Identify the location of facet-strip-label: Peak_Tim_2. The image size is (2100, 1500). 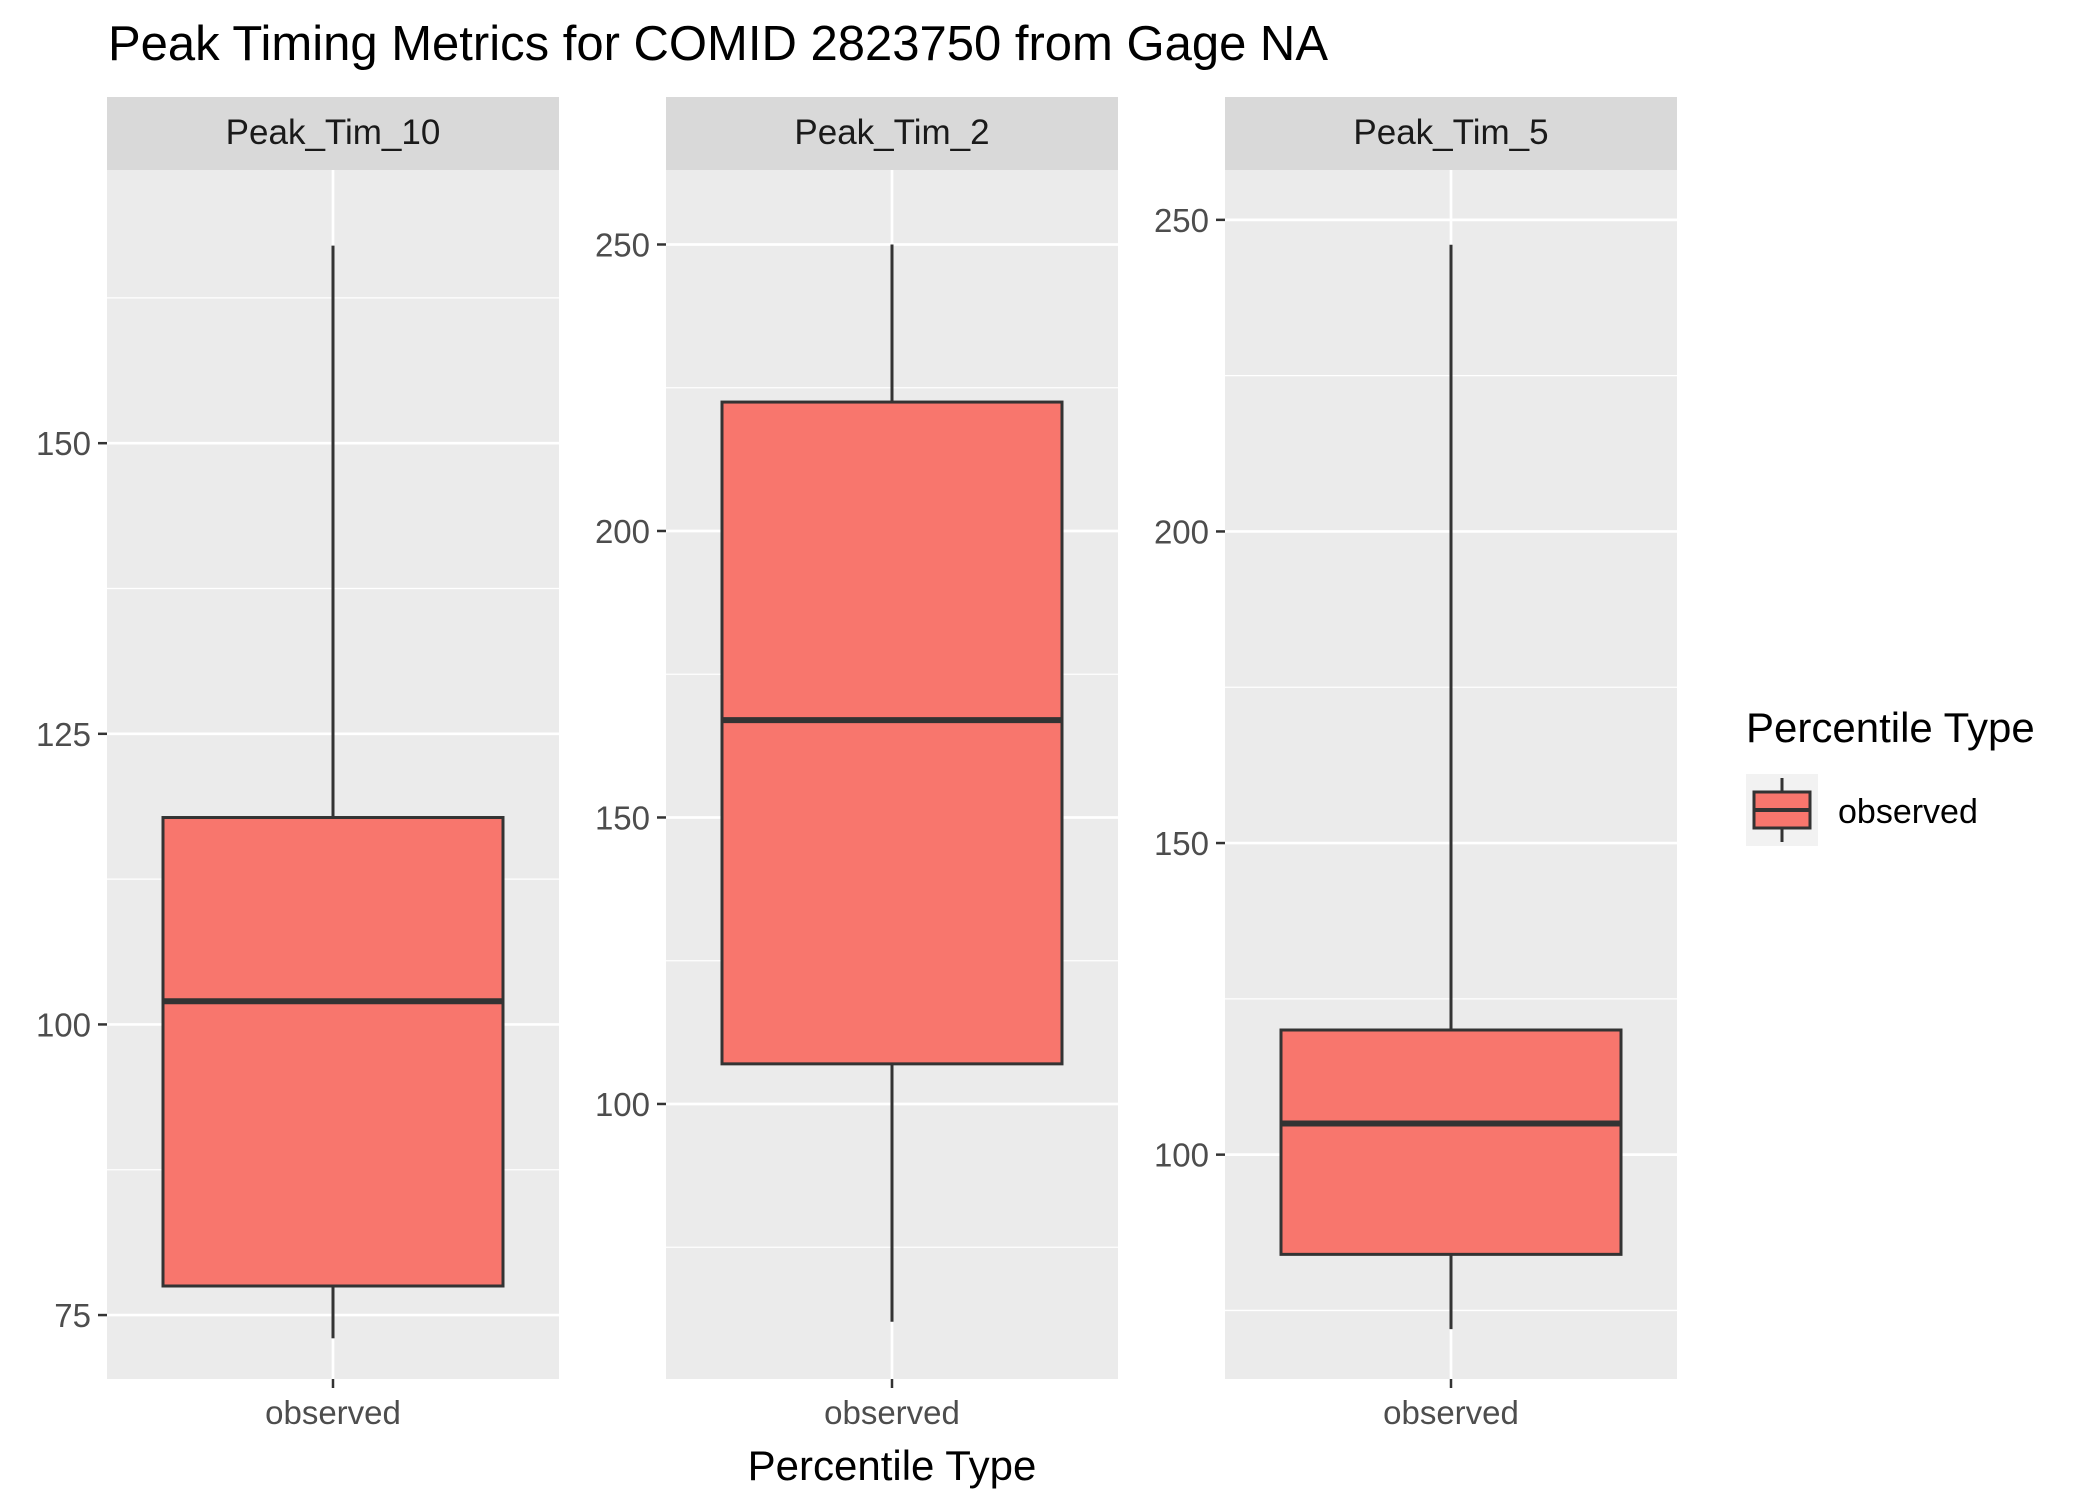
(891, 132).